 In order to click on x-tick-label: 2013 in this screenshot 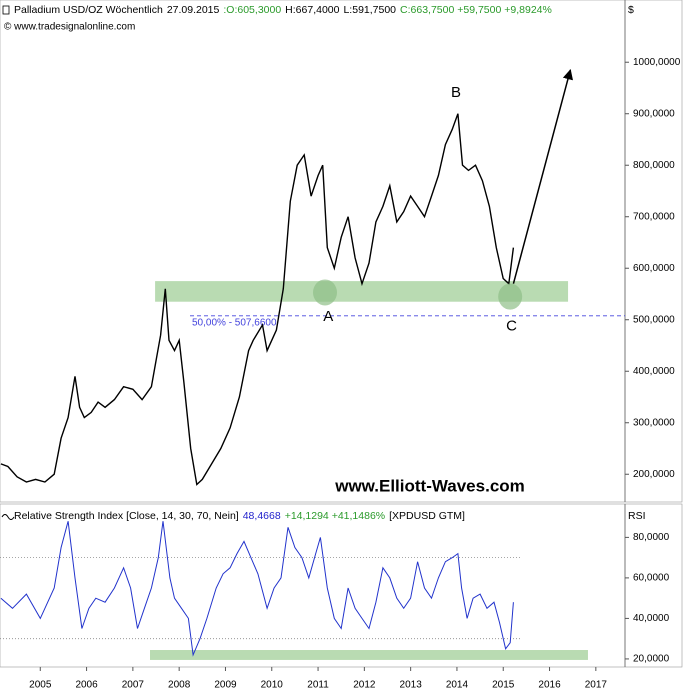, I will do `click(411, 685)`.